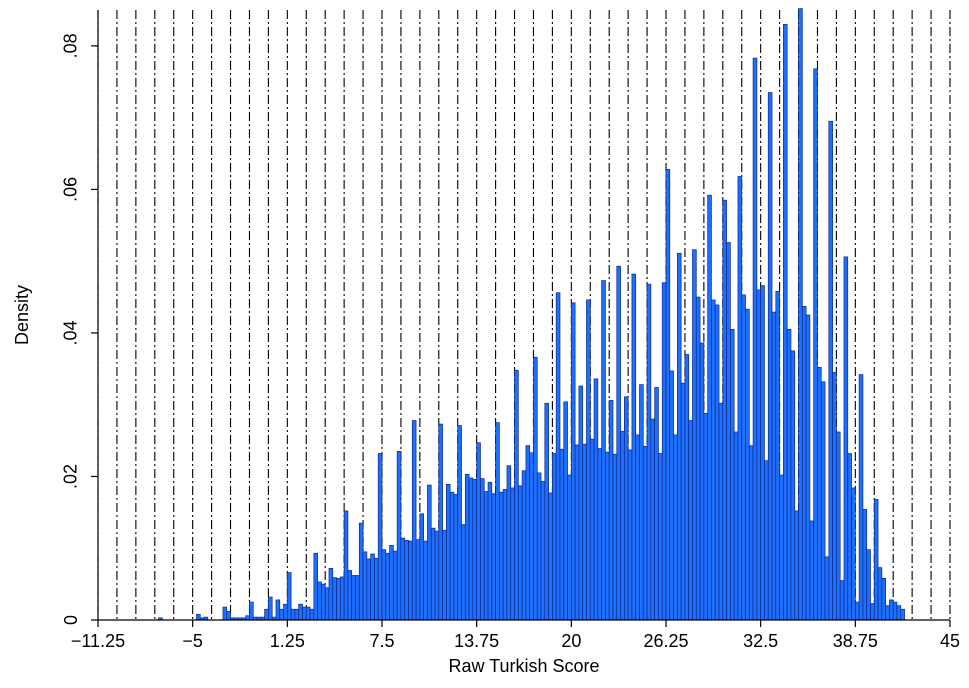  Describe the element at coordinates (79, 329) in the screenshot. I see `y-axis-ticks: 0 .02 .04 .06 .08` at that location.